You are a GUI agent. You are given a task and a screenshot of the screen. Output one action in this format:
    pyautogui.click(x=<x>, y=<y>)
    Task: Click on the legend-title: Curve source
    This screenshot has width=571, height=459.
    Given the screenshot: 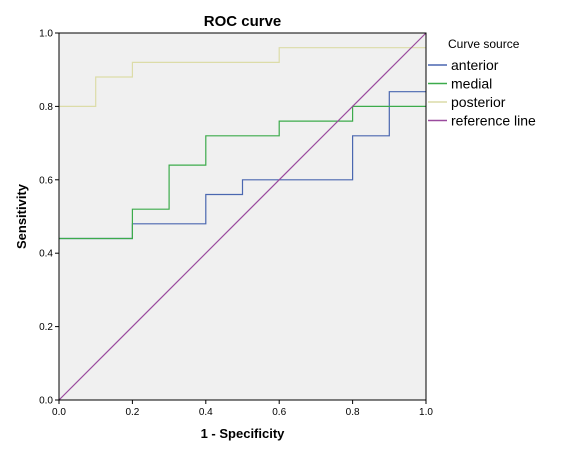 What is the action you would take?
    pyautogui.click(x=484, y=44)
    